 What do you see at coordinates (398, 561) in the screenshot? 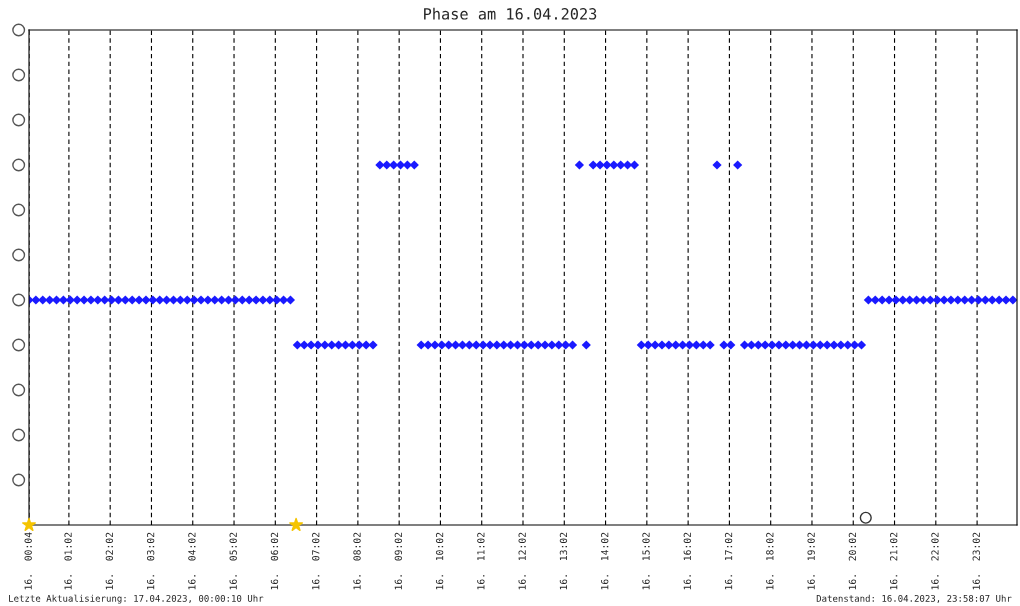
I see `x-tick-label: 16. 09:02` at bounding box center [398, 561].